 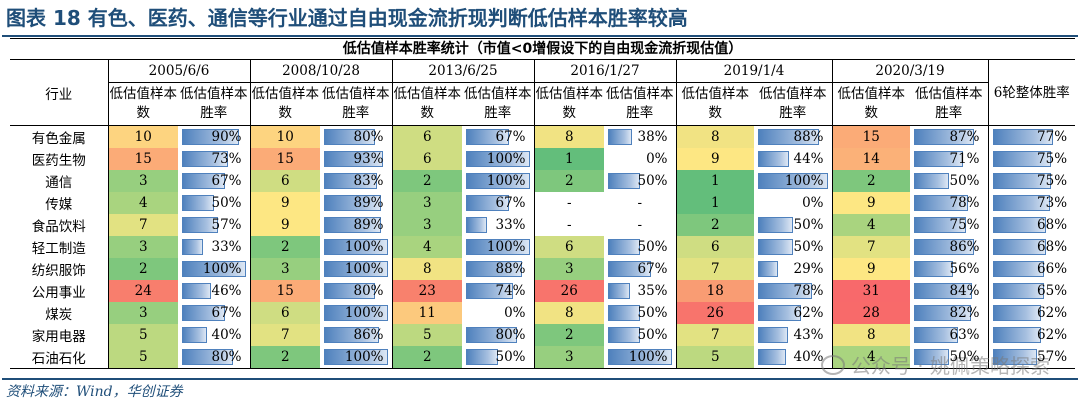 What do you see at coordinates (285, 136) in the screenshot?
I see `count-cell: 10` at bounding box center [285, 136].